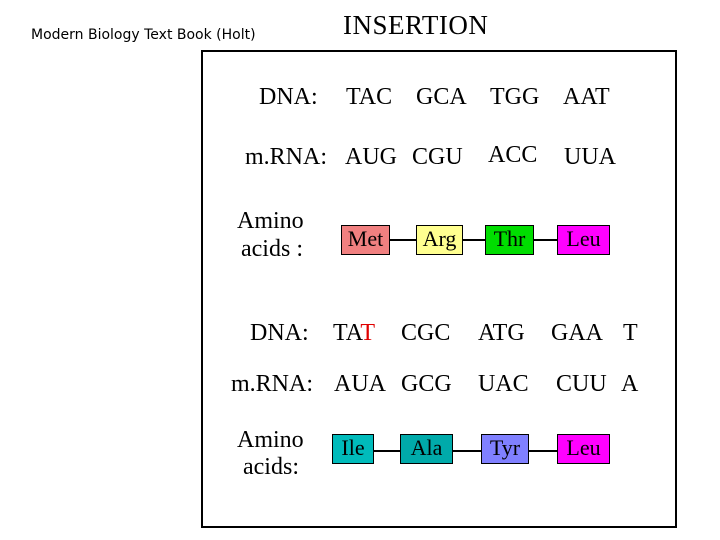 This screenshot has width=720, height=540. I want to click on mutated-mrna-codon-3: UAC, so click(503, 384).